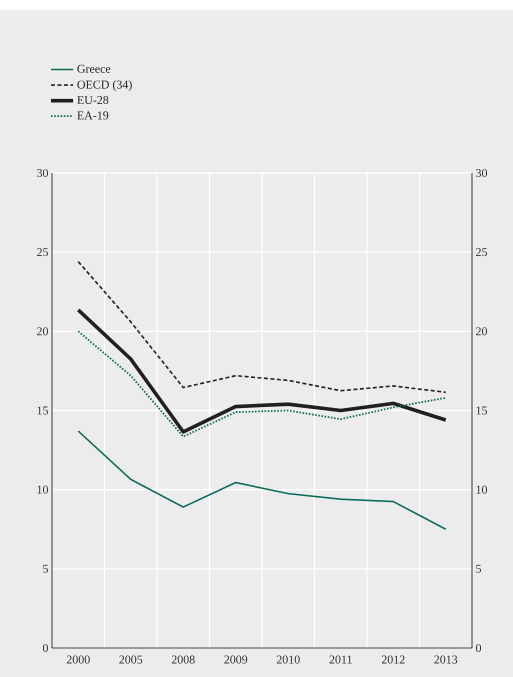 The image size is (513, 677). Describe the element at coordinates (288, 660) in the screenshot. I see `x-tick-label: 2010` at that location.